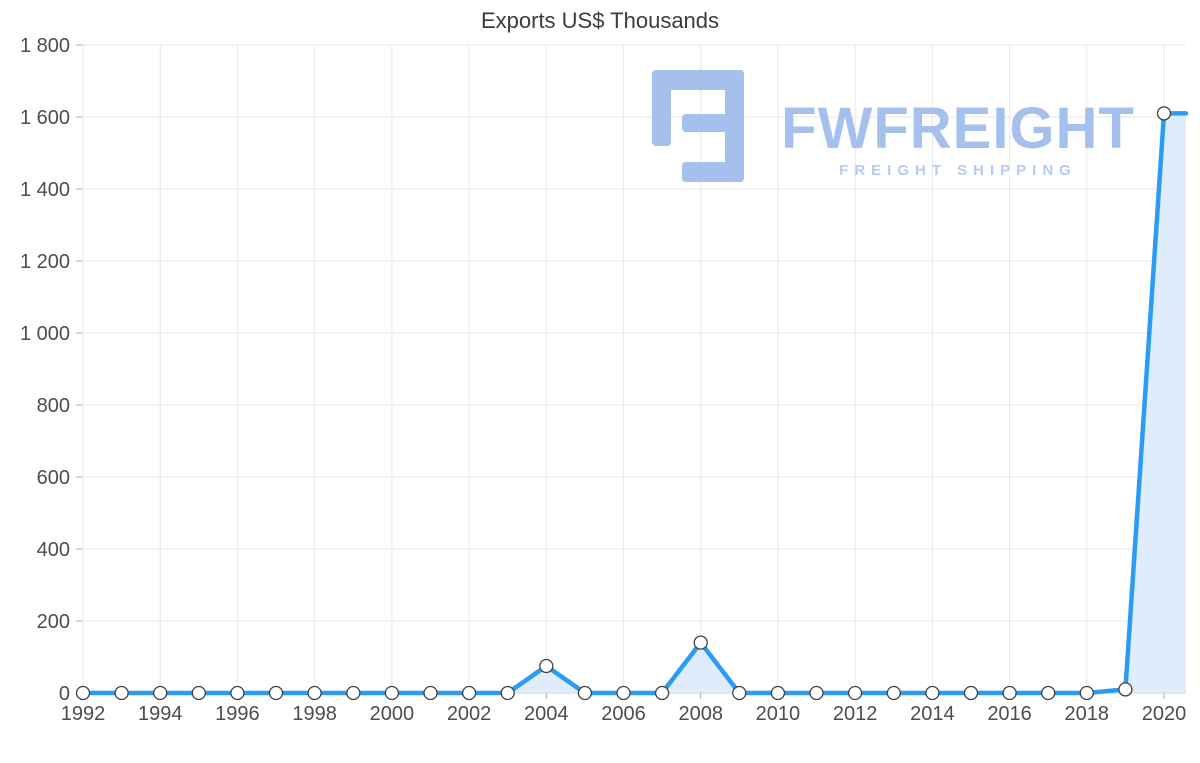  I want to click on data-point-1998, so click(314, 693).